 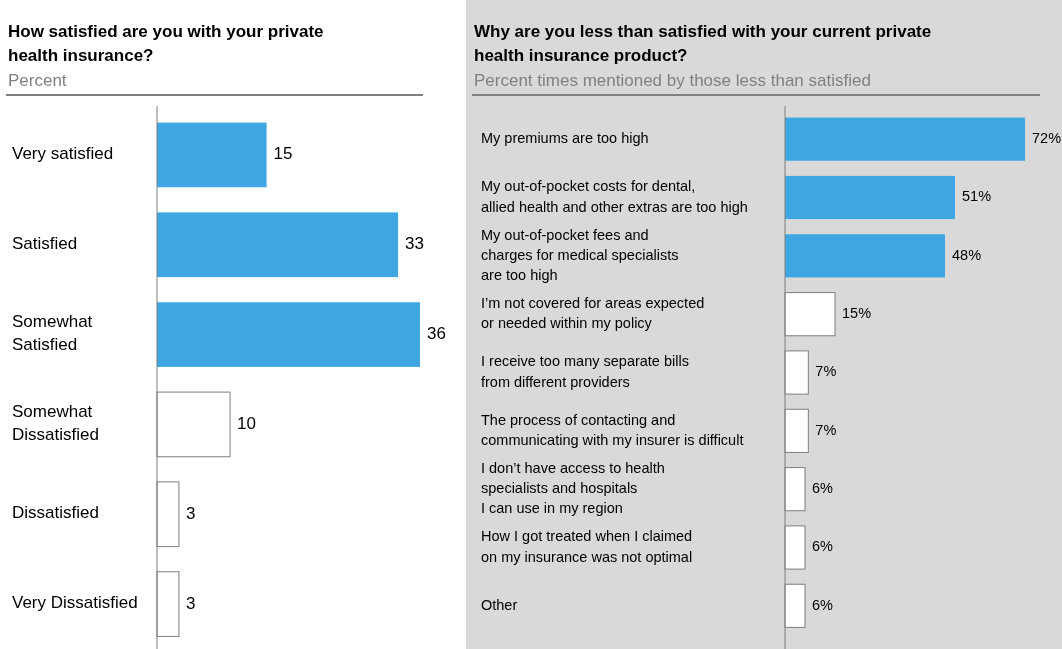 What do you see at coordinates (857, 312) in the screenshot?
I see `data-label: 15%` at bounding box center [857, 312].